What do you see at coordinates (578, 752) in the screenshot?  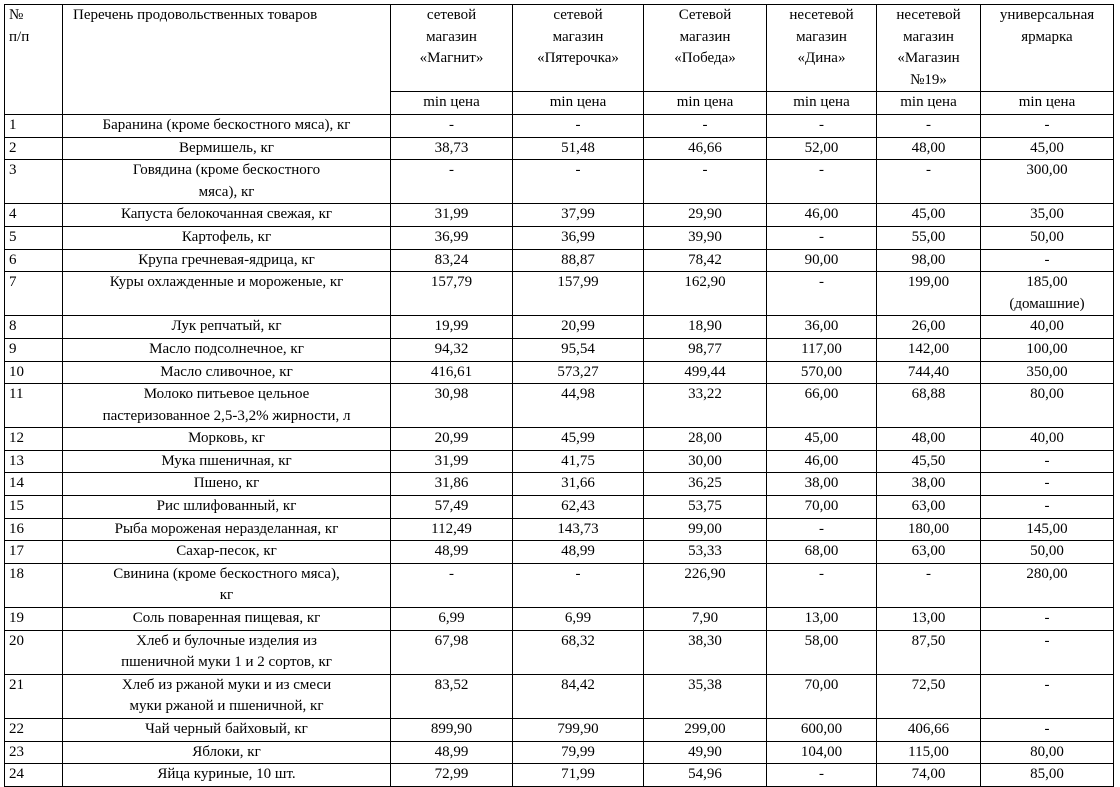 I see `price-cell: 79,99` at bounding box center [578, 752].